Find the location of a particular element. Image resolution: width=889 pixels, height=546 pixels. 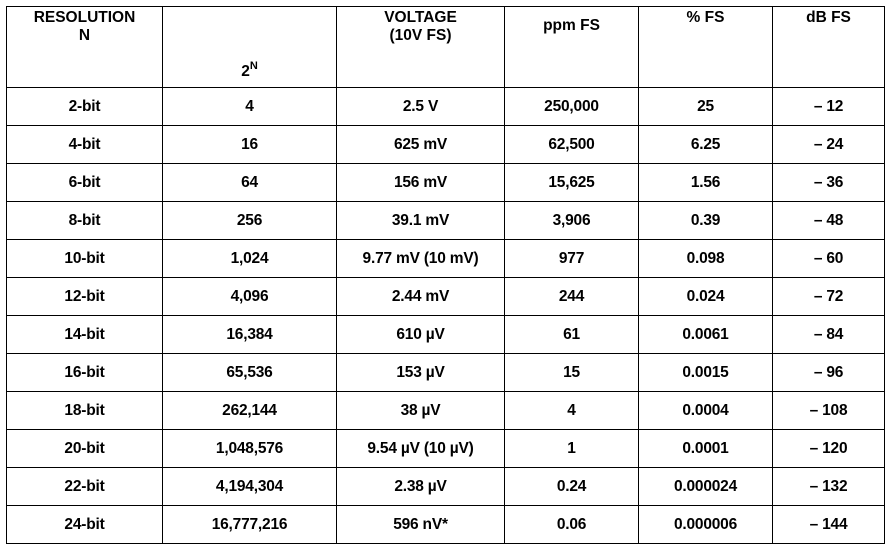

cell-power-value: 1,048,576 is located at coordinates (249, 448).